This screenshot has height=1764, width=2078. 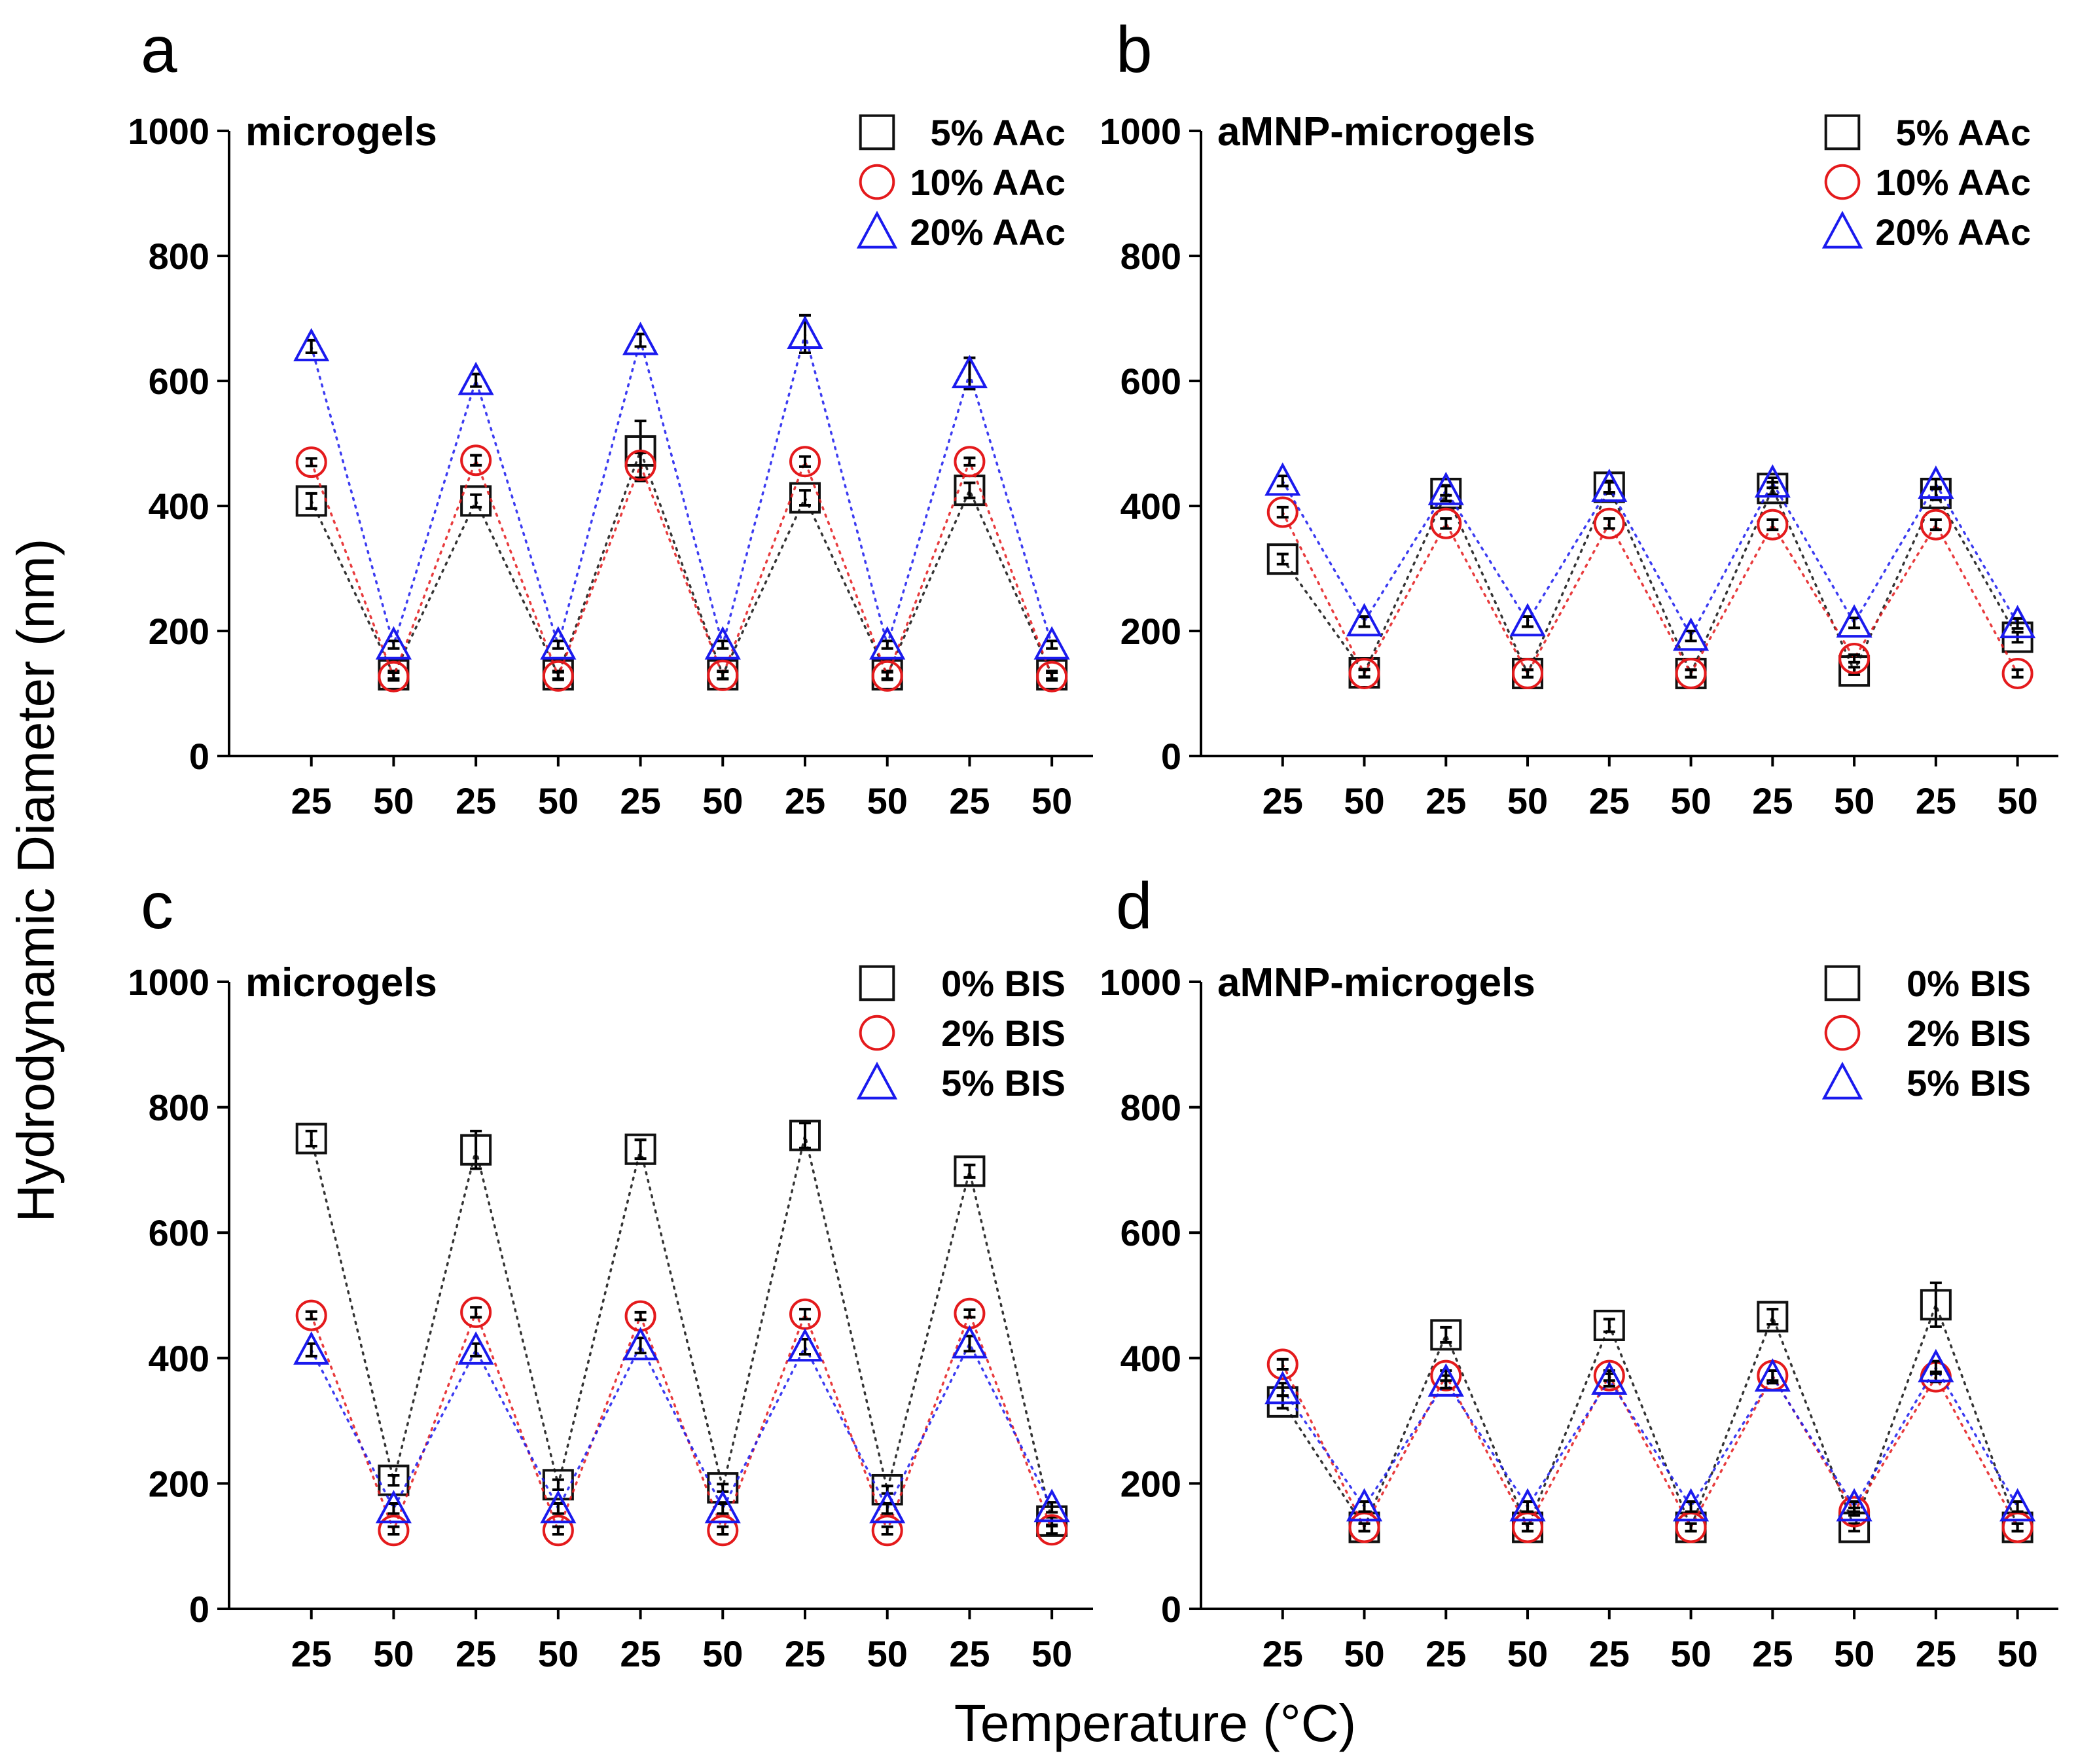 I want to click on panel-title: aMNP-microgels, so click(x=1376, y=982).